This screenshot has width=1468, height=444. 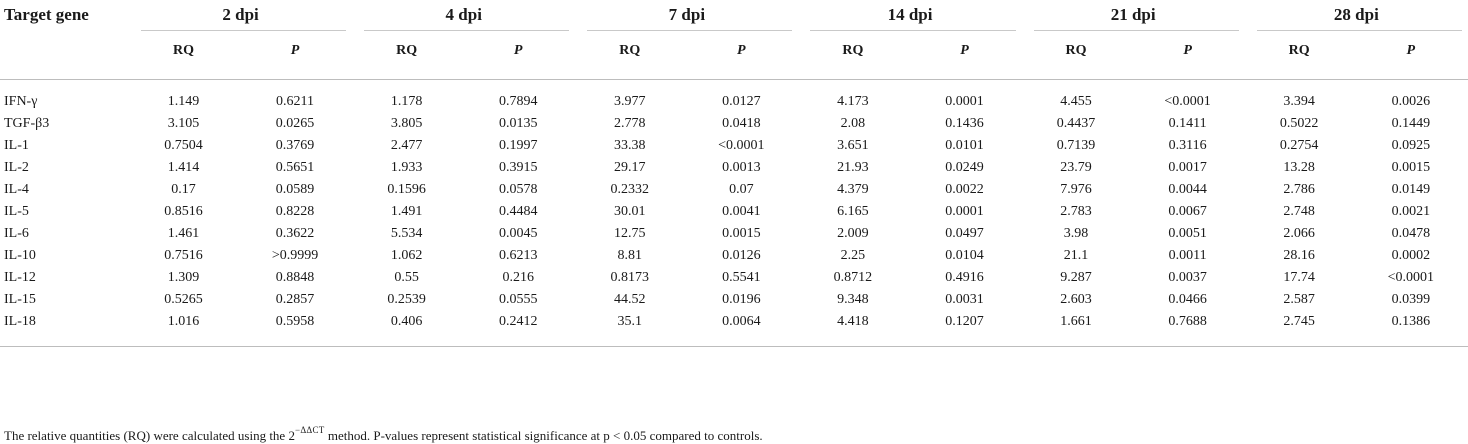 What do you see at coordinates (518, 167) in the screenshot?
I see `p-value-cell: 0.3915` at bounding box center [518, 167].